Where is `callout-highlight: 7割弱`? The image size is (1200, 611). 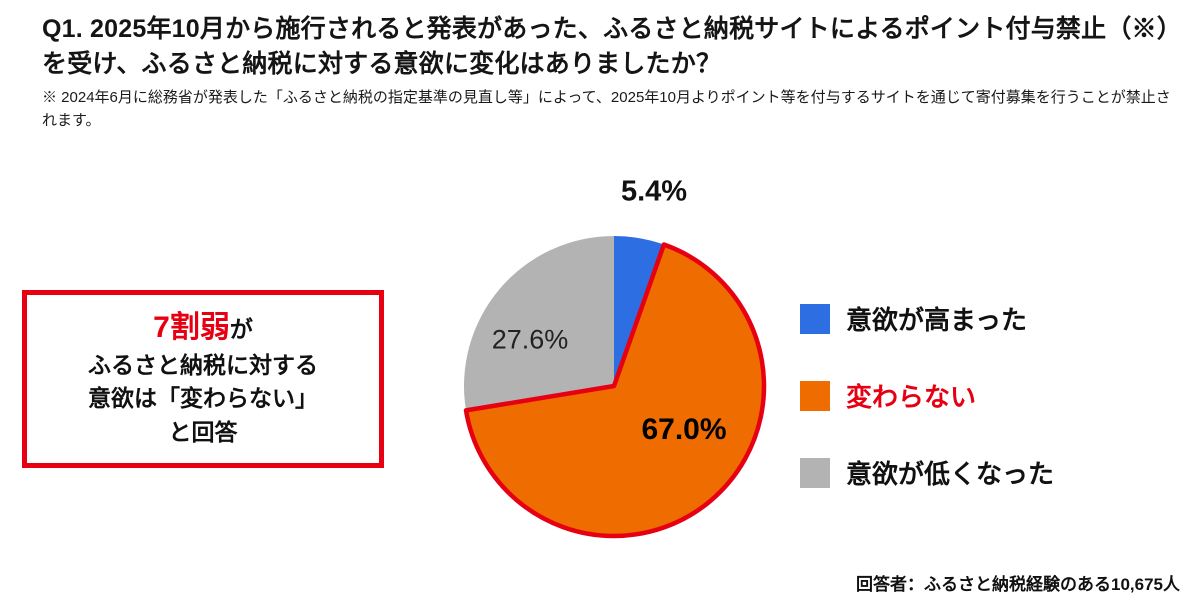
callout-highlight: 7割弱 is located at coordinates (191, 327).